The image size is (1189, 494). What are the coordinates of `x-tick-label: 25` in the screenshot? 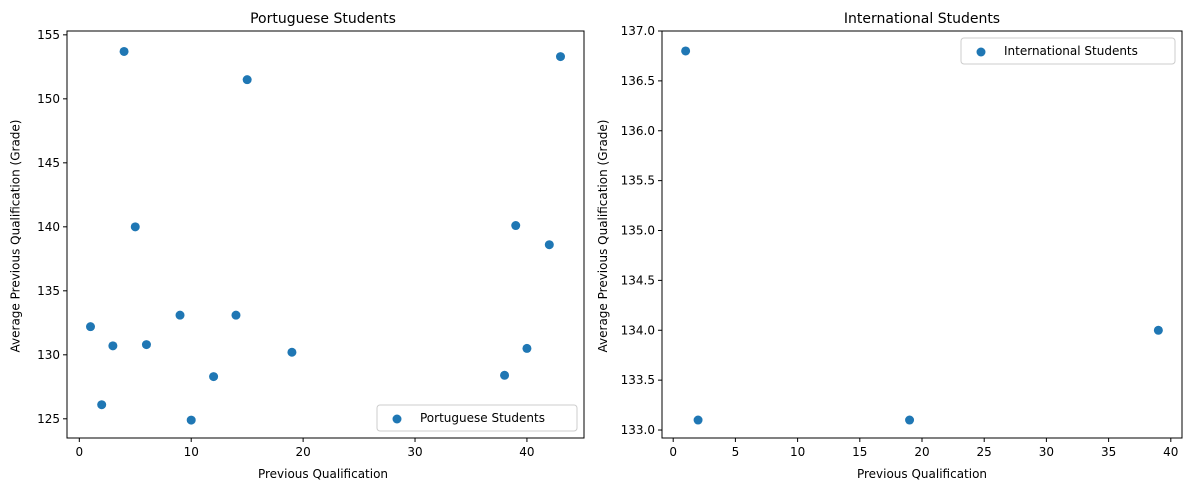 It's located at (984, 452).